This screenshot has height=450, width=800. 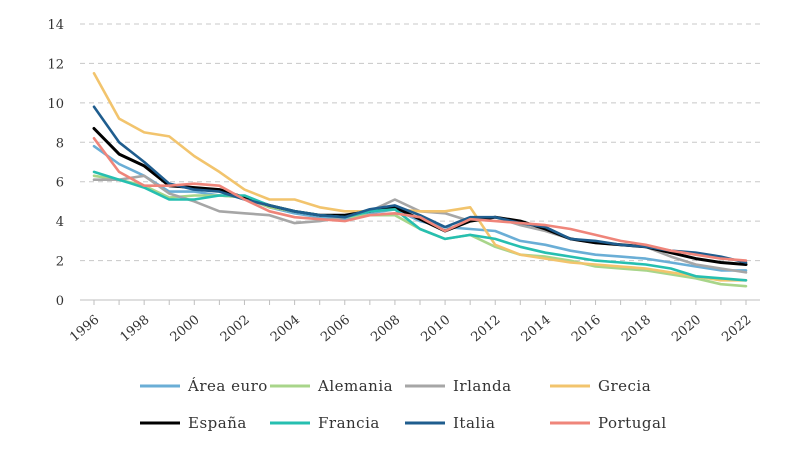 What do you see at coordinates (636, 328) in the screenshot?
I see `x-tick-label: 2018` at bounding box center [636, 328].